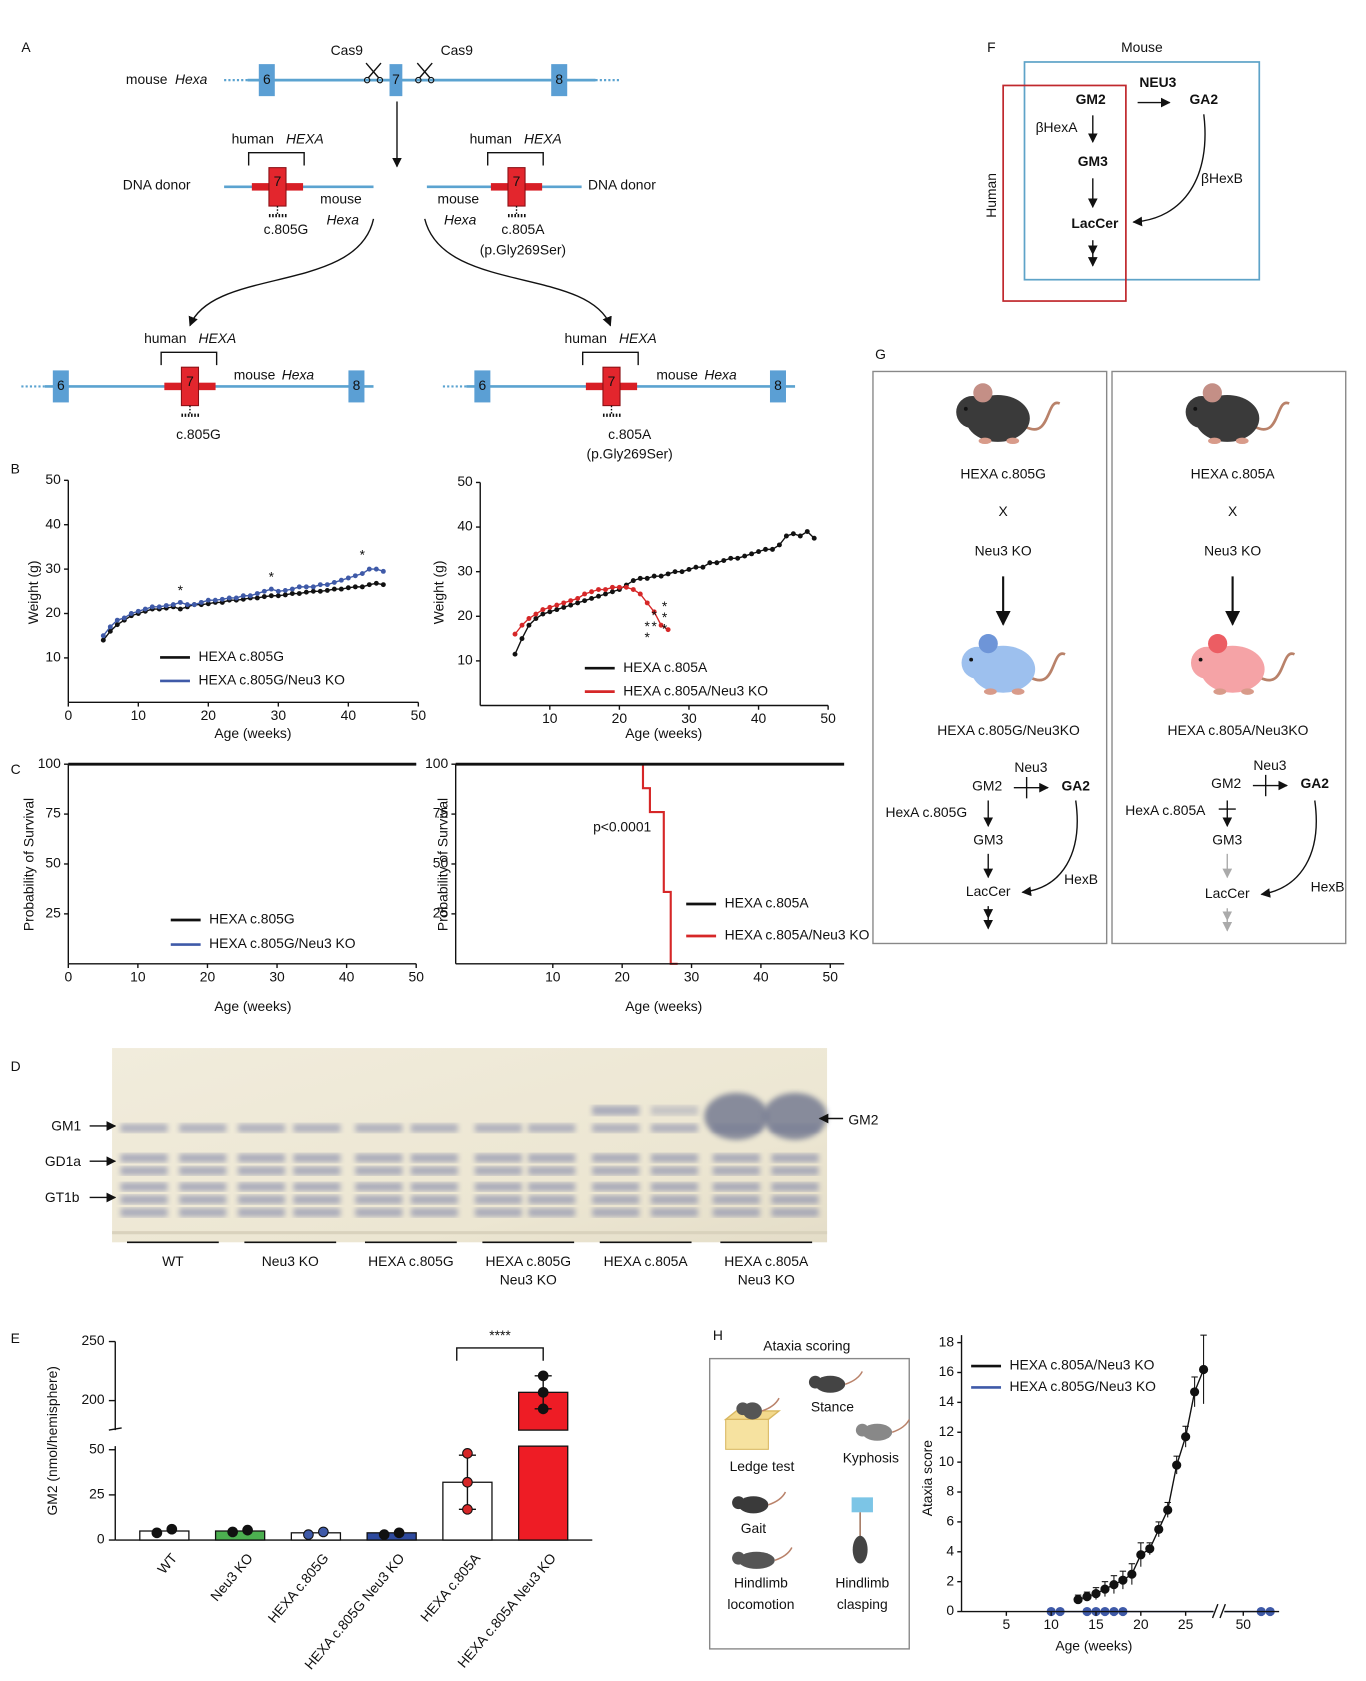  I want to click on label: HexA c.805G, so click(926, 812).